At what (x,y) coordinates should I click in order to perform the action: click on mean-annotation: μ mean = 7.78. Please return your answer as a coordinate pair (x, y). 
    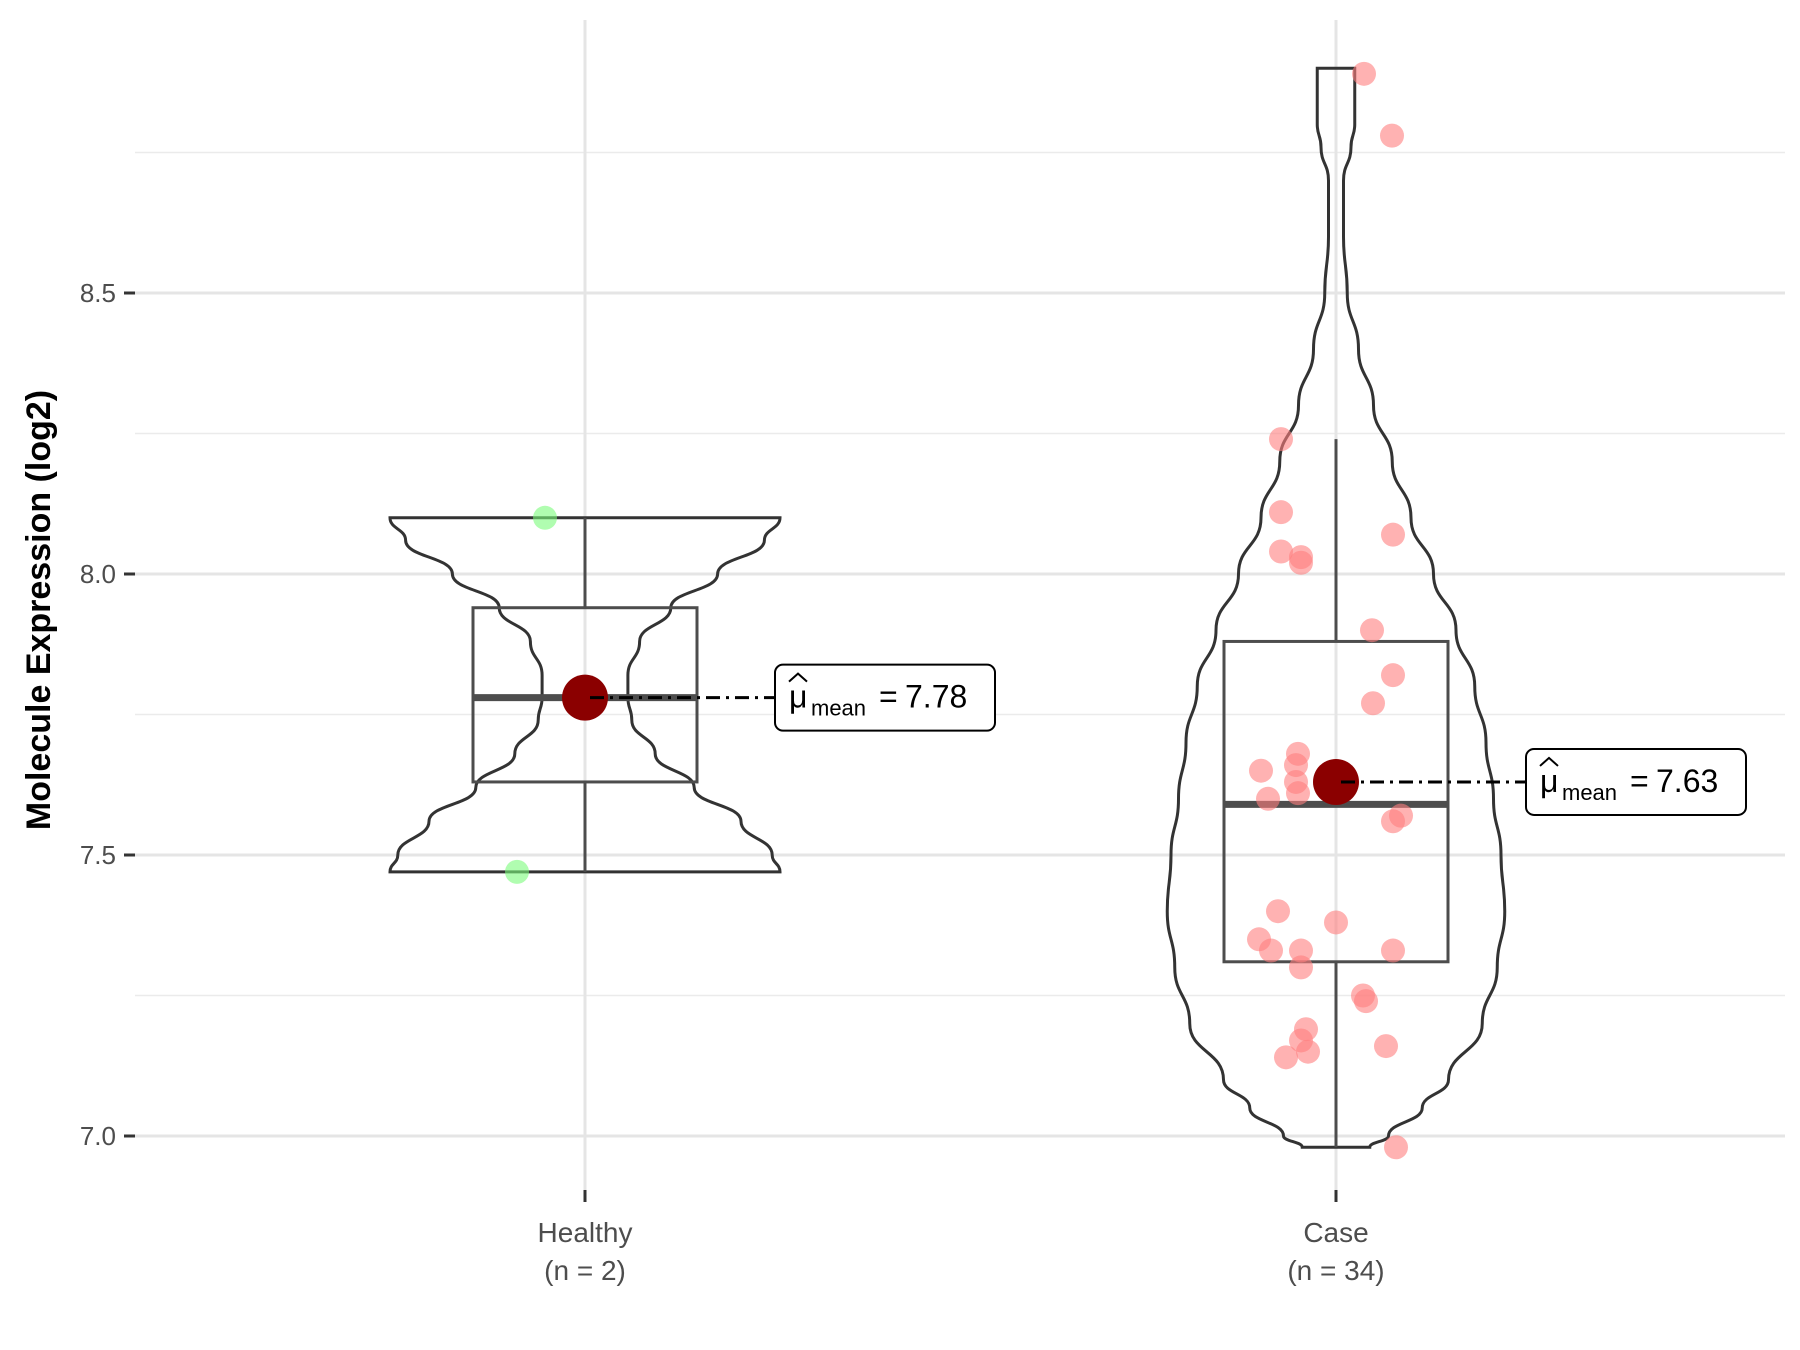
    Looking at the image, I should click on (885, 697).